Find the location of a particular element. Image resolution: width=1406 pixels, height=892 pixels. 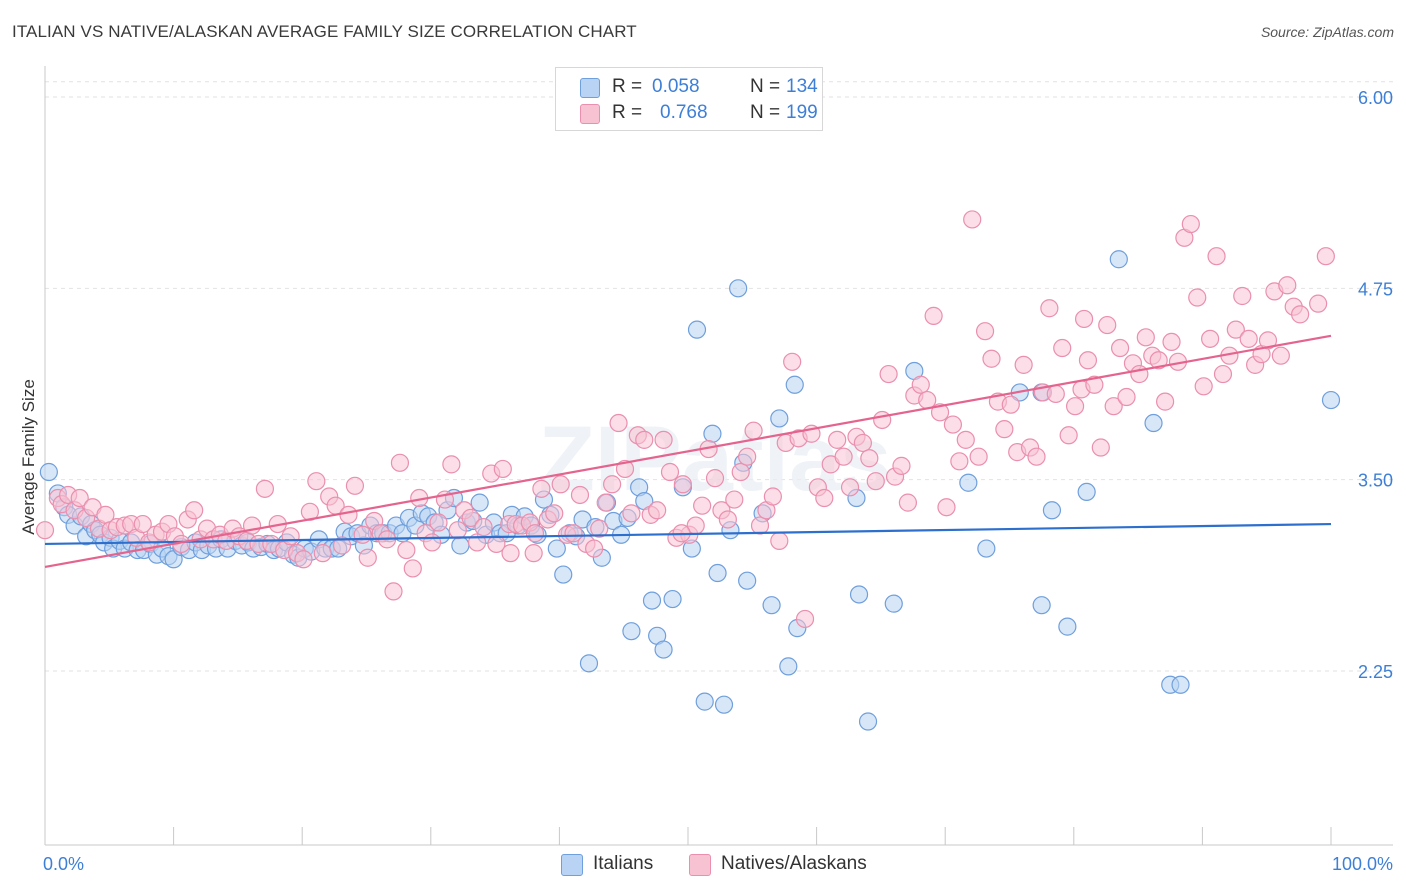

legend-swatch-pink is located at coordinates (700, 865).